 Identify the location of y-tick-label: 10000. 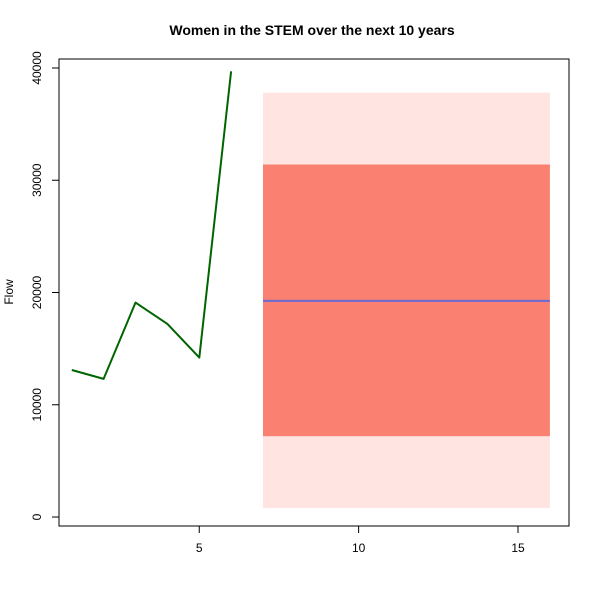
(37, 405).